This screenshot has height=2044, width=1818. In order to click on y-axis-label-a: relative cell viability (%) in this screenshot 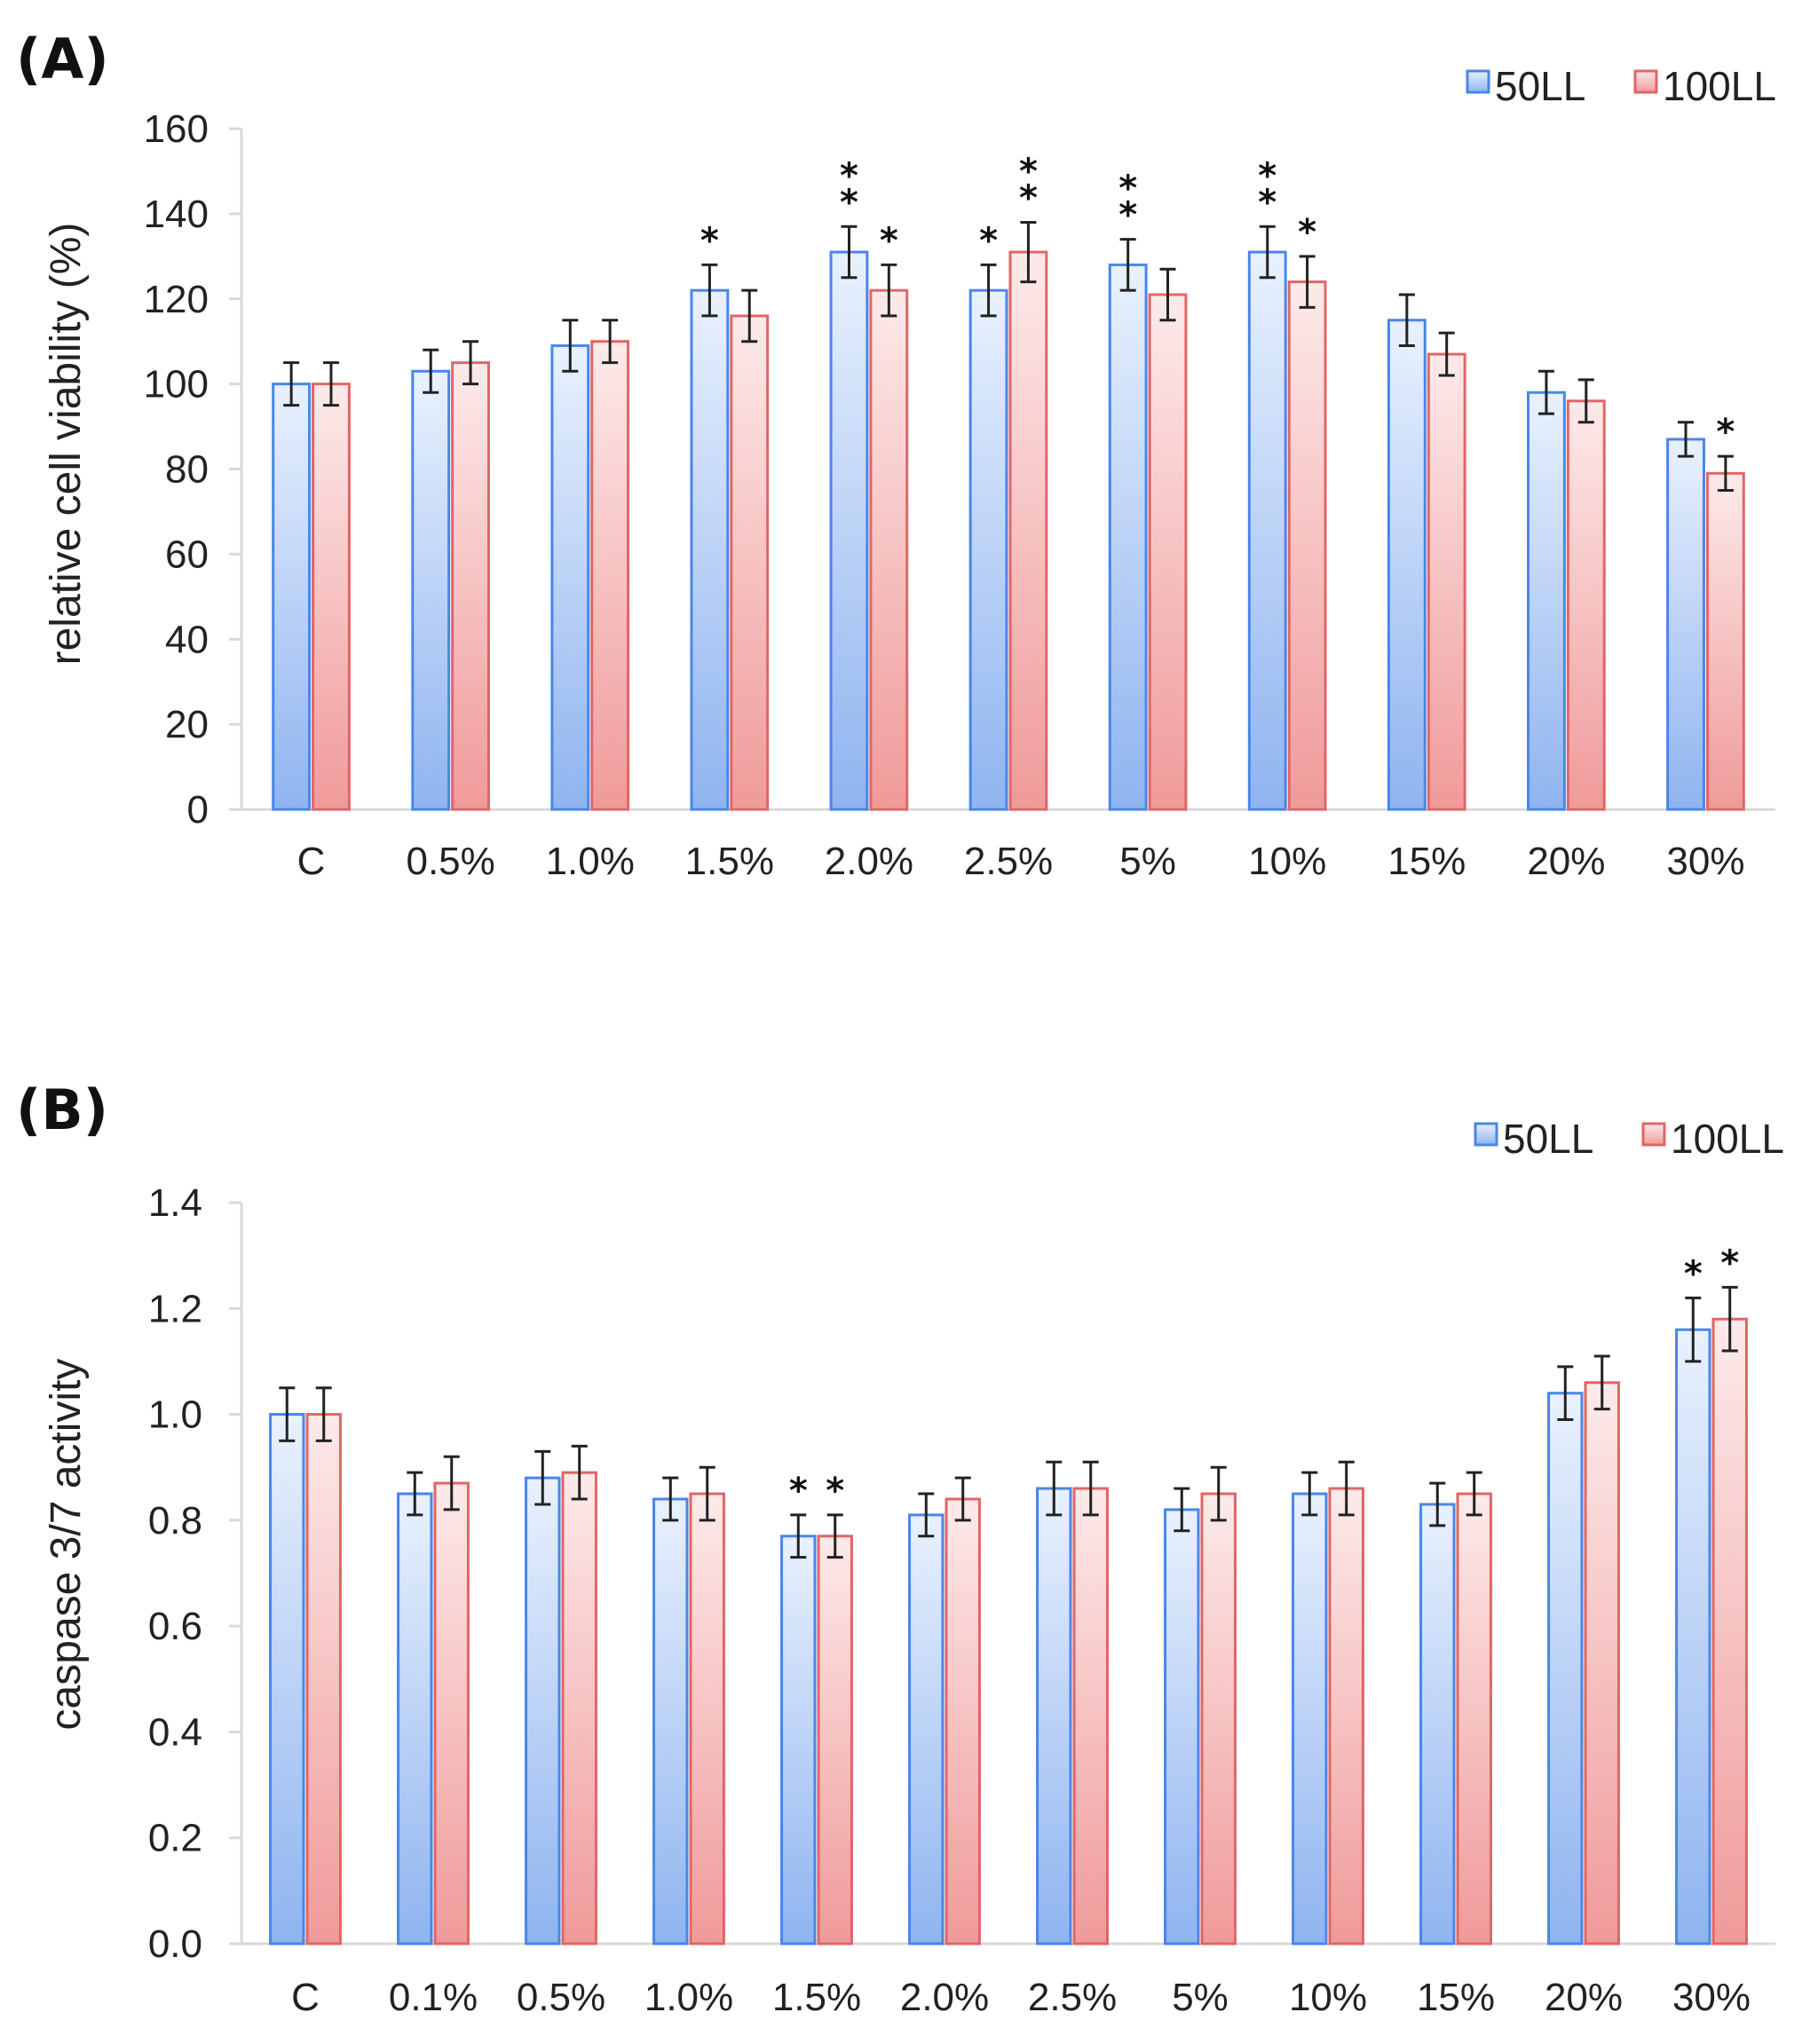, I will do `click(66, 444)`.